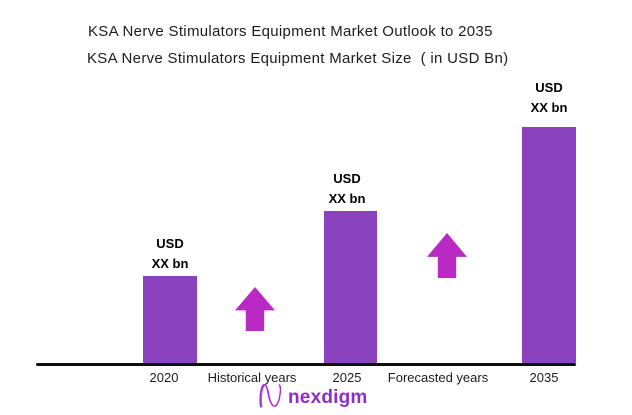 Image resolution: width=632 pixels, height=415 pixels. What do you see at coordinates (438, 377) in the screenshot?
I see `x-annotation-forecasted-years: Forecasted years` at bounding box center [438, 377].